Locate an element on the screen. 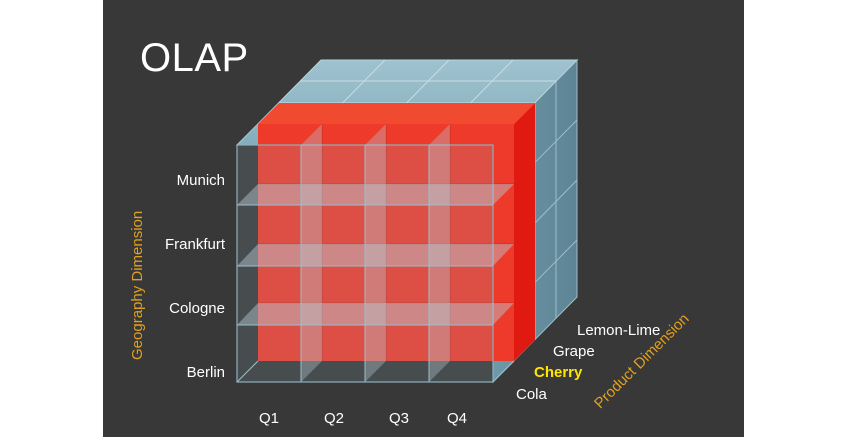  time-member-q4: Q4 is located at coordinates (456, 418).